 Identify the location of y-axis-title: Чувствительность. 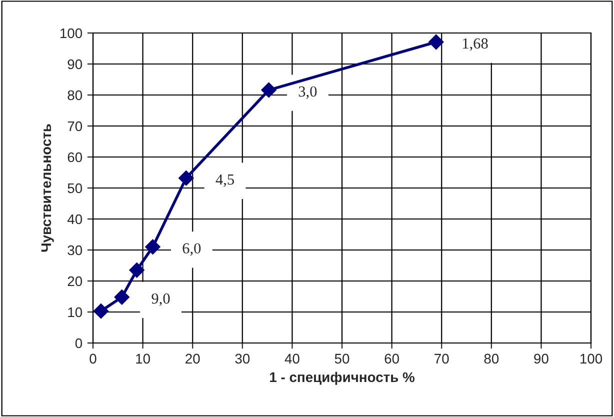
(47, 188).